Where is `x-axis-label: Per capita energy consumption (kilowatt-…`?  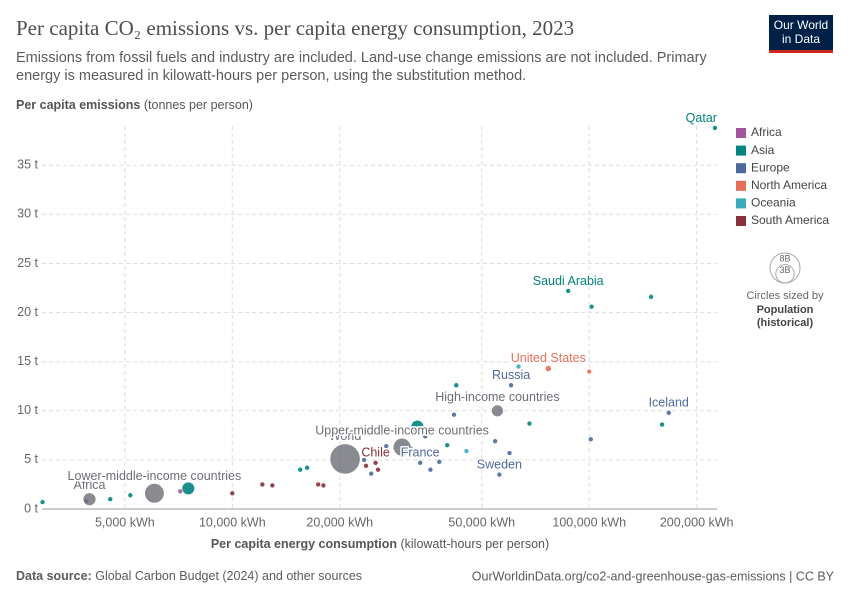 x-axis-label: Per capita energy consumption (kilowatt-… is located at coordinates (380, 544).